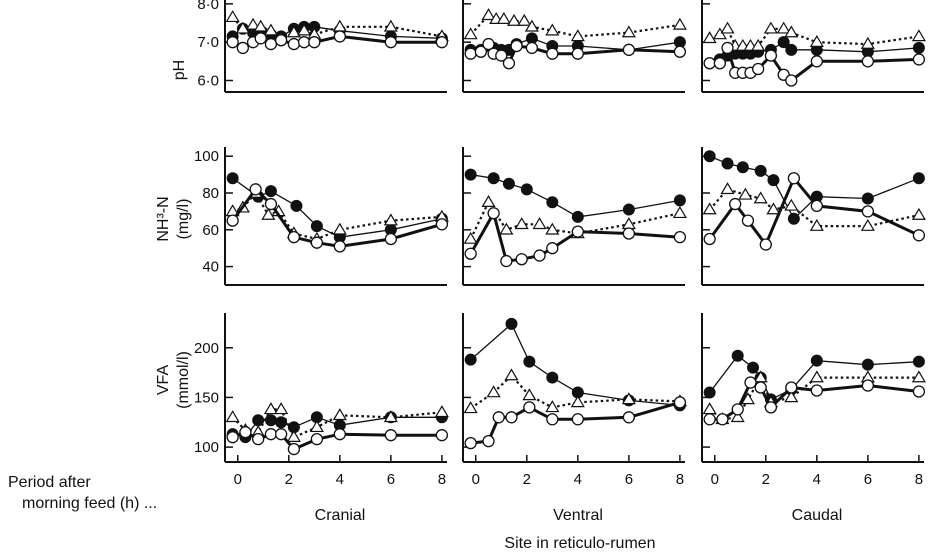  What do you see at coordinates (321, 418) in the screenshot?
I see `panel-vfa-cranial: 100 150 200 0 2 4 6 8 Cranial` at bounding box center [321, 418].